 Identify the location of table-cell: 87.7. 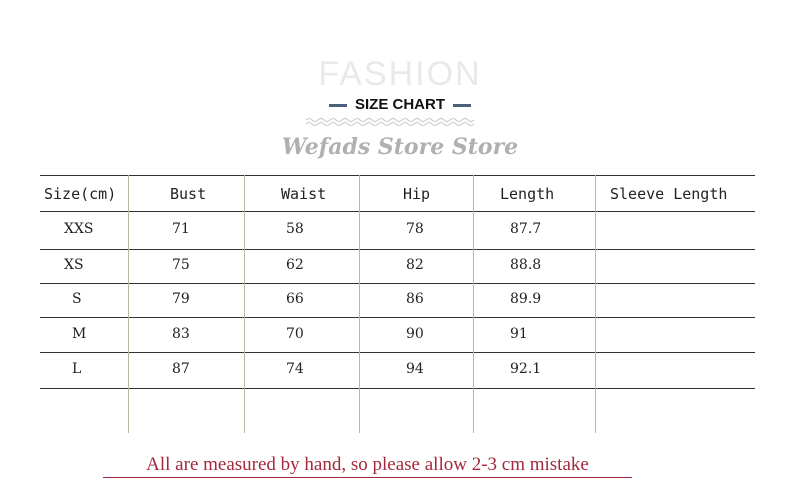
(526, 229).